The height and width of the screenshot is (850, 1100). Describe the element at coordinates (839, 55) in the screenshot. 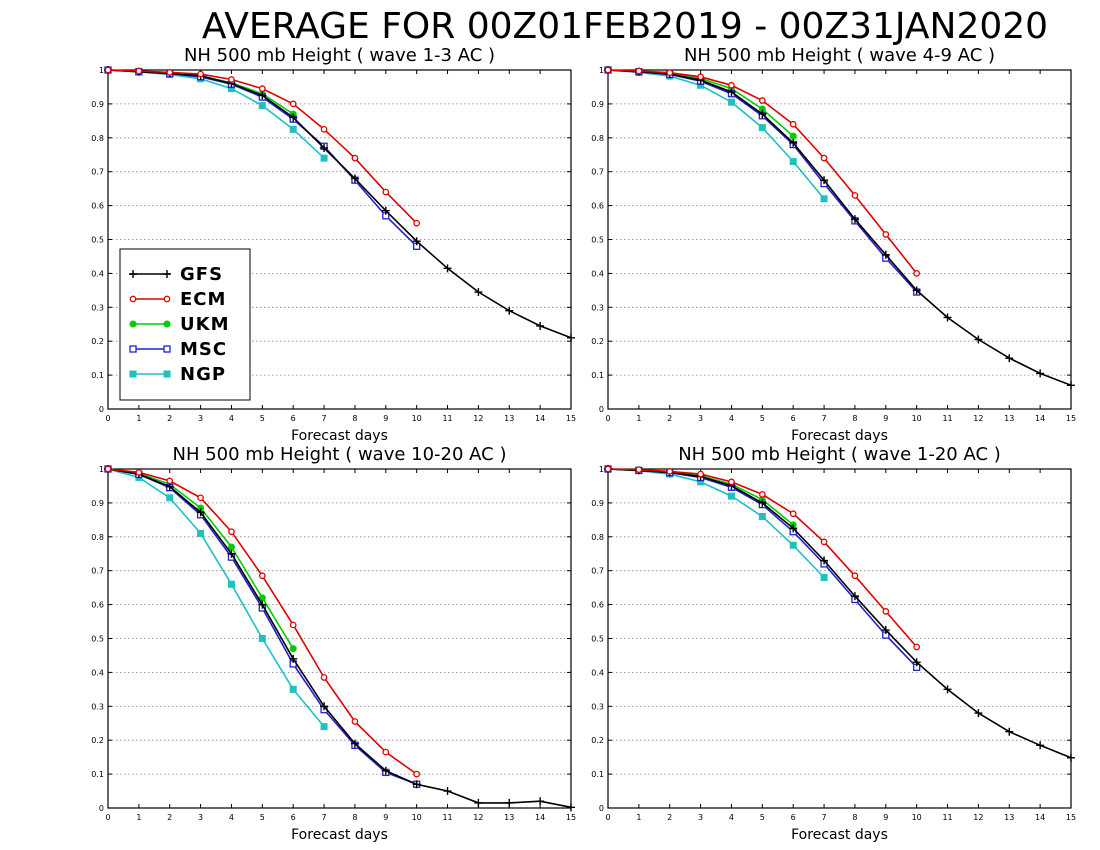

I see `panel-title-2: NH 500 mb Height ( wave 4-9 AC )` at that location.